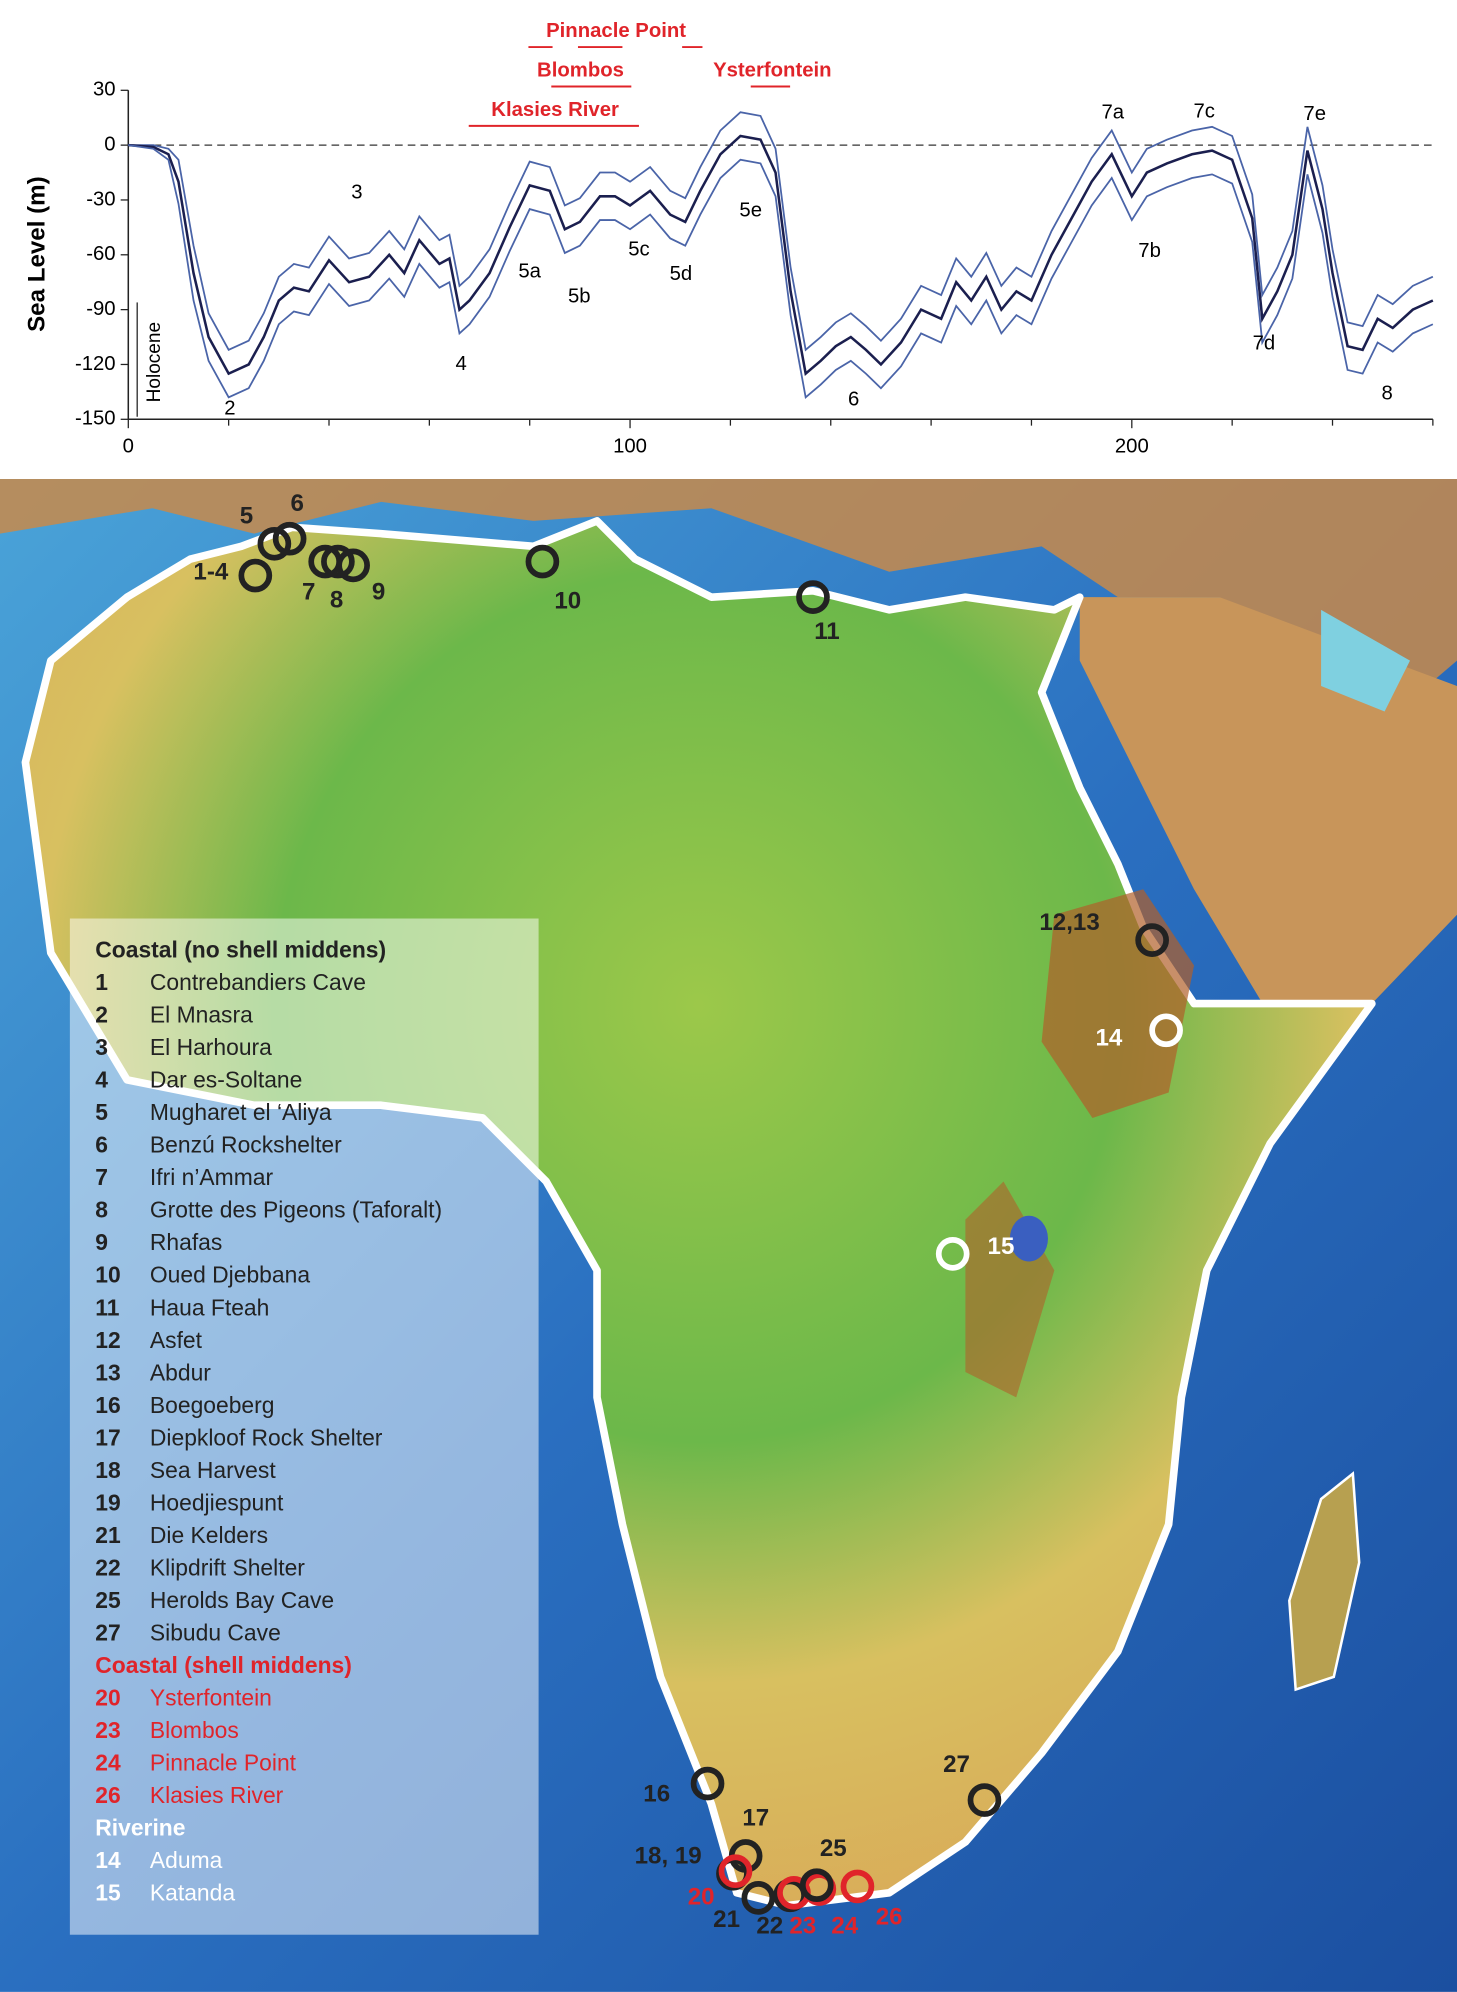  Describe the element at coordinates (101, 1047) in the screenshot. I see `legend-number: 3` at that location.